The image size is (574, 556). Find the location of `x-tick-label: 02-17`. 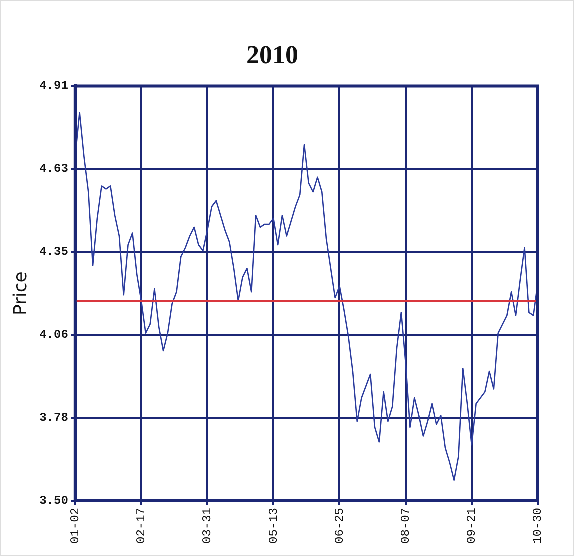

x-tick-label: 02-17 is located at coordinates (141, 526).